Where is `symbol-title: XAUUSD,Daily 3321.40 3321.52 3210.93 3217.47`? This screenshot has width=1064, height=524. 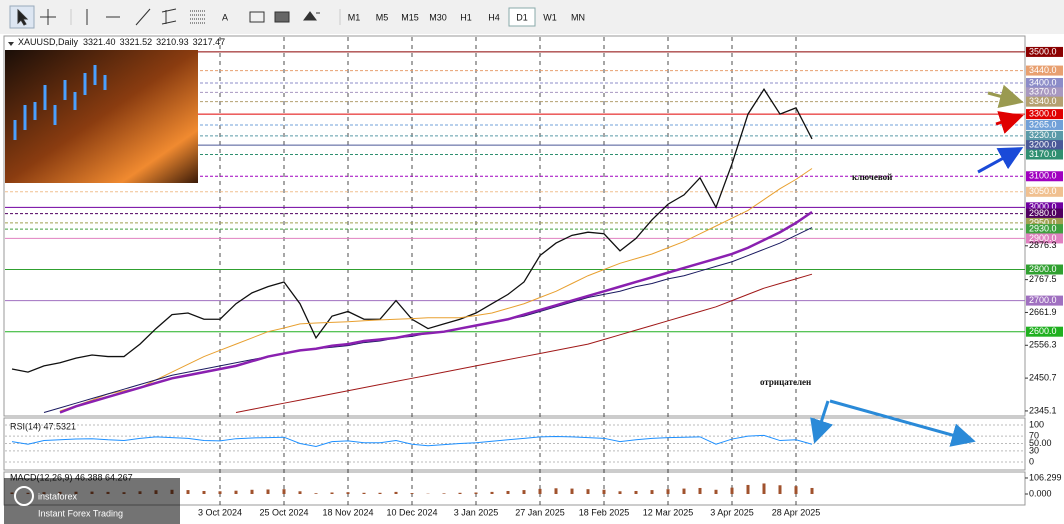
symbol-title: XAUUSD,Daily 3321.40 3321.52 3210.93 3217.47 is located at coordinates (121, 42).